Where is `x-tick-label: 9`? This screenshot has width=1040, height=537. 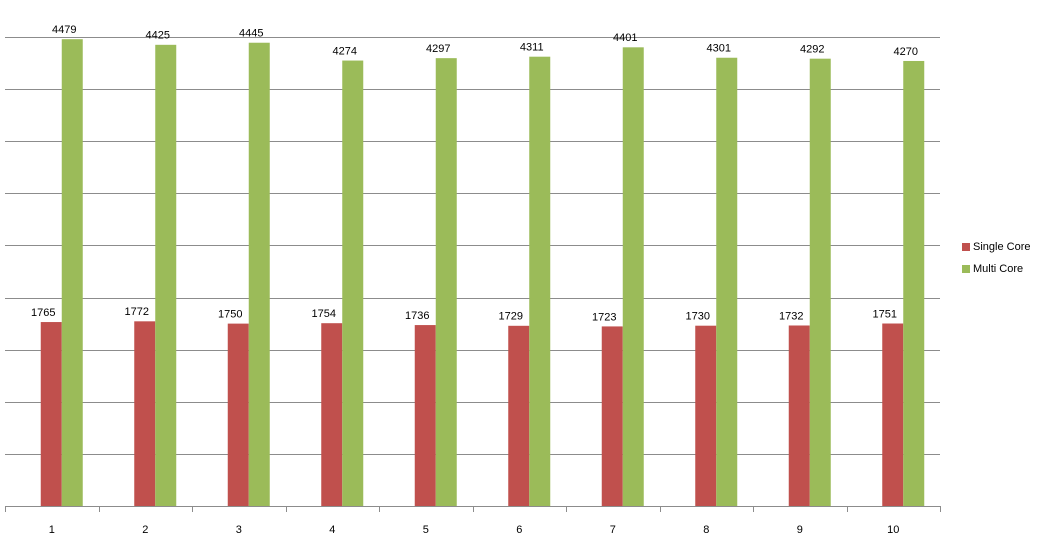
x-tick-label: 9 is located at coordinates (800, 530).